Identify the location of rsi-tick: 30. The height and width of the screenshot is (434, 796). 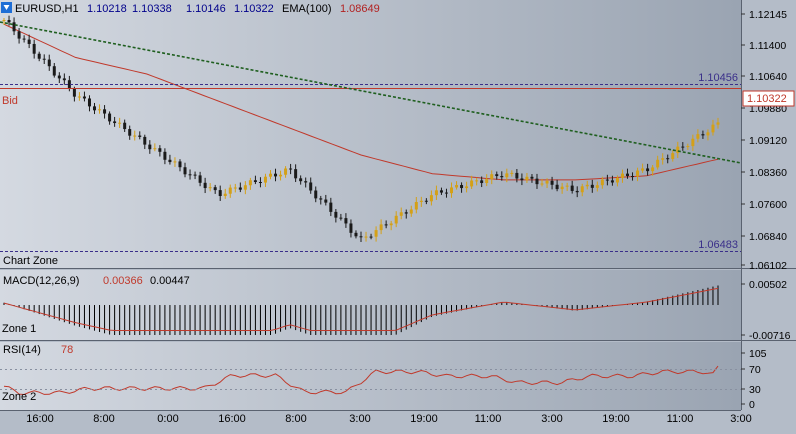
(755, 390).